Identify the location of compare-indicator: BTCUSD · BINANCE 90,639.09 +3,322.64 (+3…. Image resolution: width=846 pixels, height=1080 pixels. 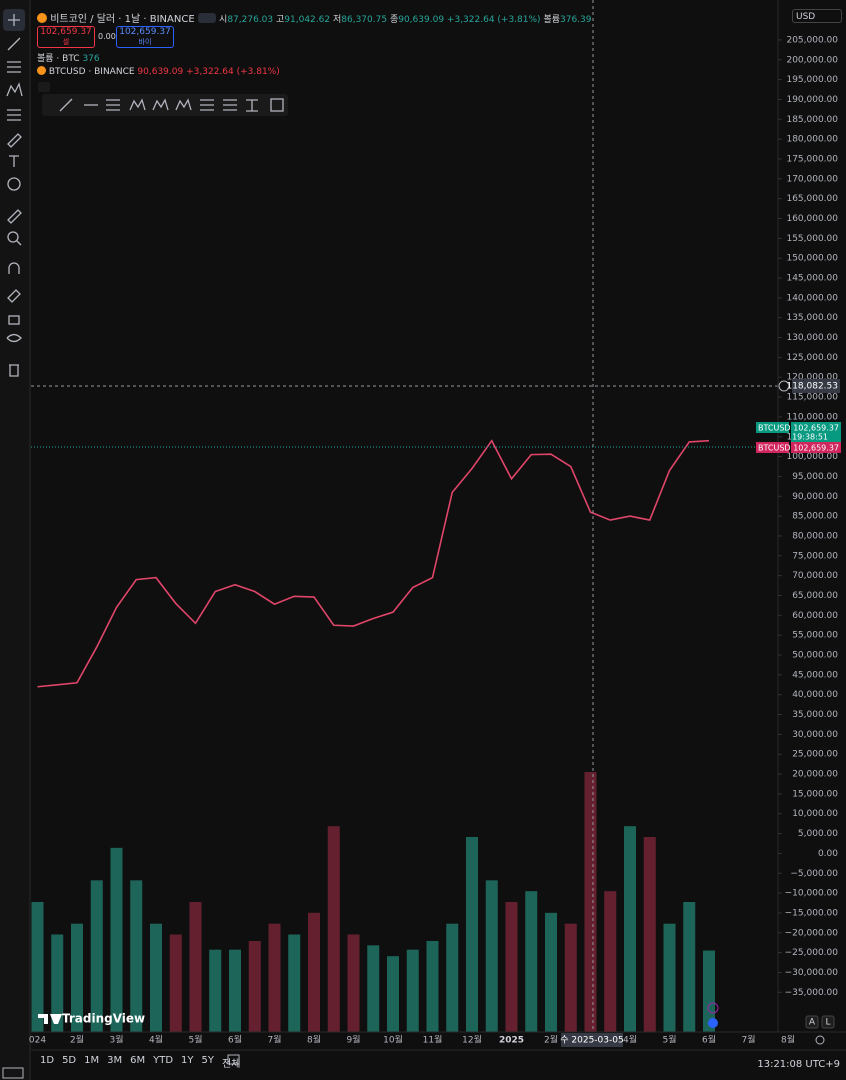
(158, 71).